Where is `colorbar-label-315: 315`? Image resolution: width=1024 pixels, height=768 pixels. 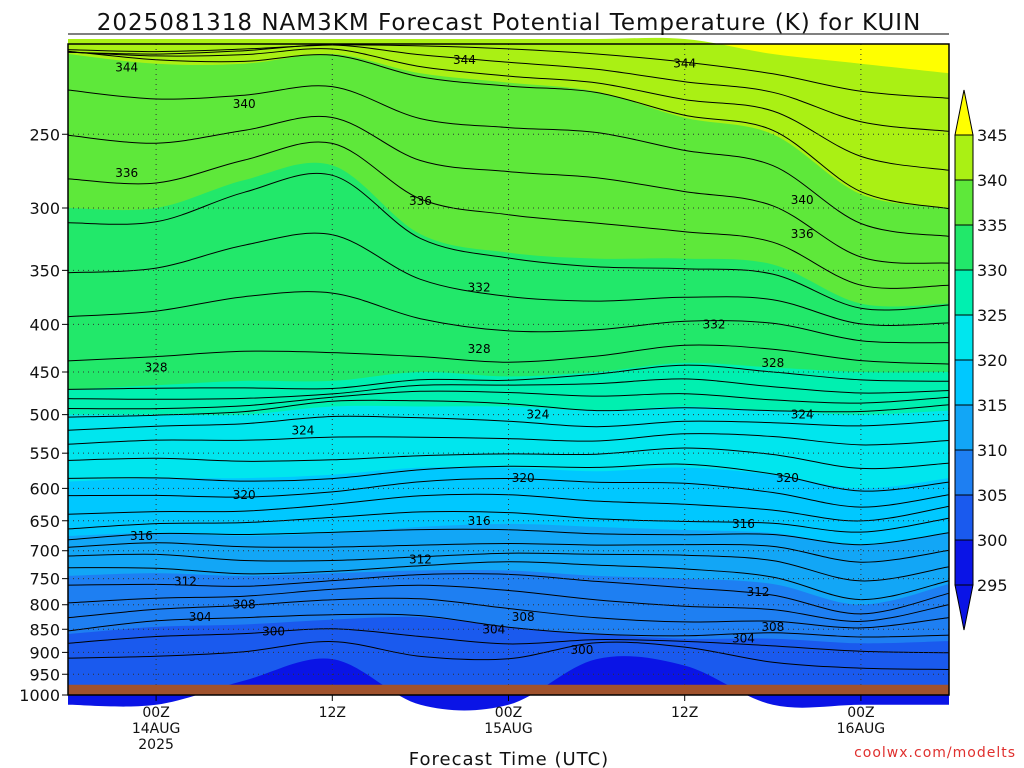 colorbar-label-315: 315 is located at coordinates (992, 405).